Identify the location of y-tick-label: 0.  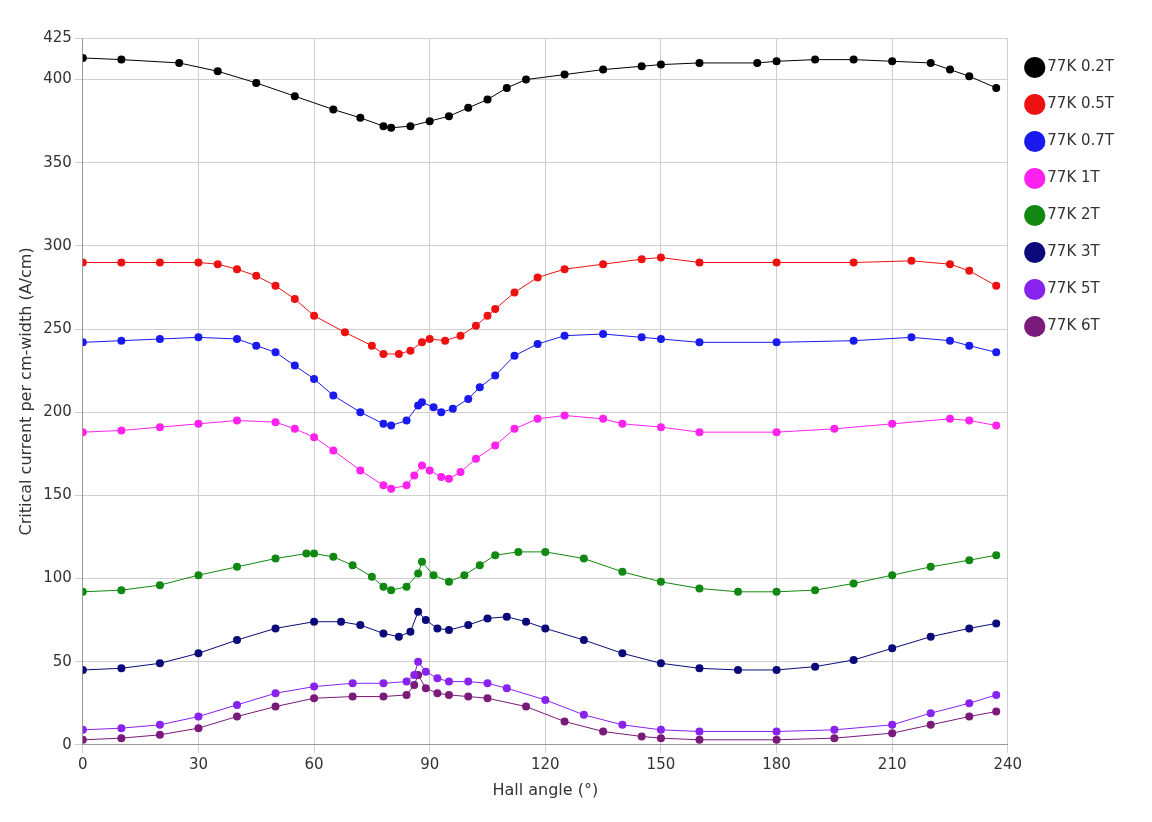
(67, 743).